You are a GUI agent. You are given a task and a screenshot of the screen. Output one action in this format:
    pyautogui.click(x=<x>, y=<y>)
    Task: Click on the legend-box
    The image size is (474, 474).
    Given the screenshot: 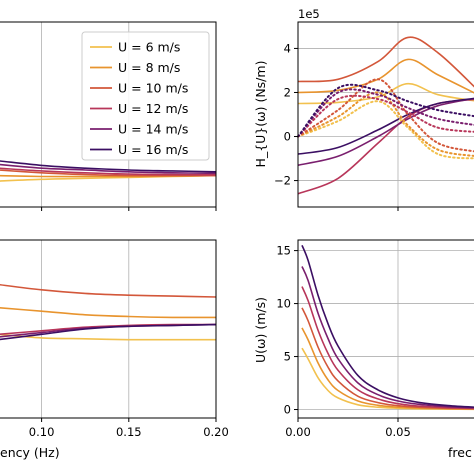 What is the action you would take?
    pyautogui.click(x=145, y=96)
    